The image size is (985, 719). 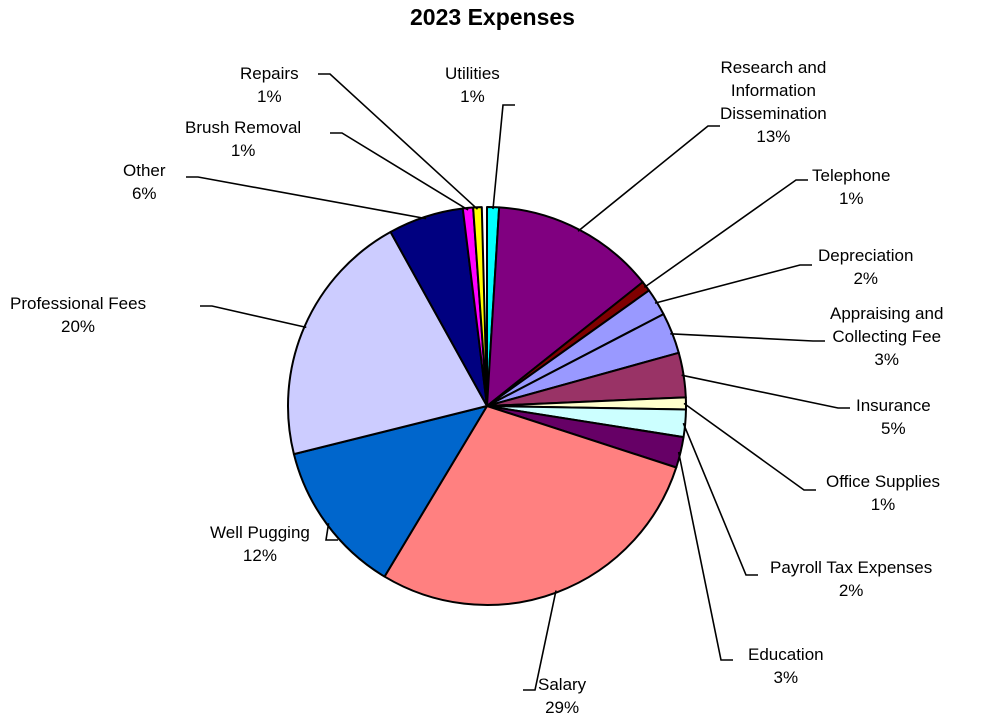 What do you see at coordinates (144, 193) in the screenshot?
I see `slice-percent: 6%` at bounding box center [144, 193].